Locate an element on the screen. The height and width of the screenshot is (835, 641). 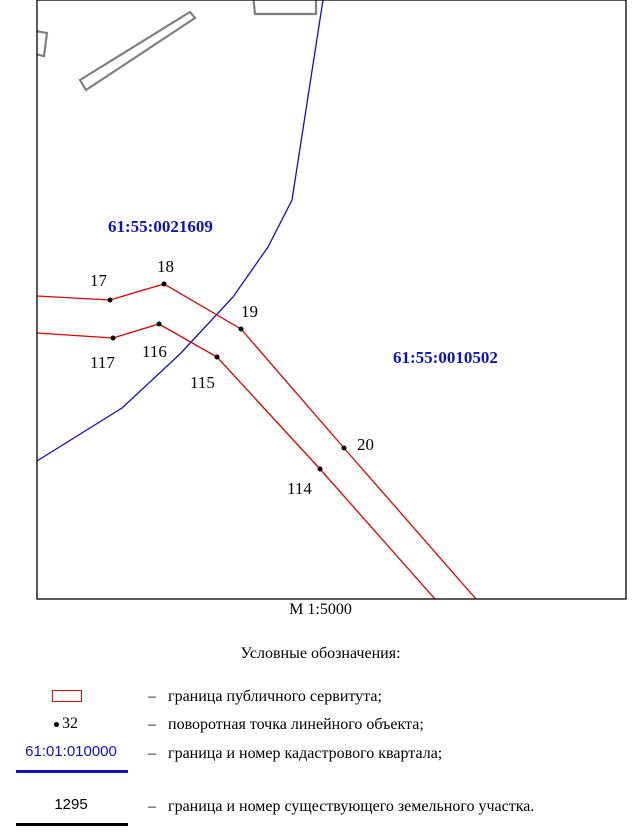
legend-symbol: 1295 is located at coordinates (80, 811).